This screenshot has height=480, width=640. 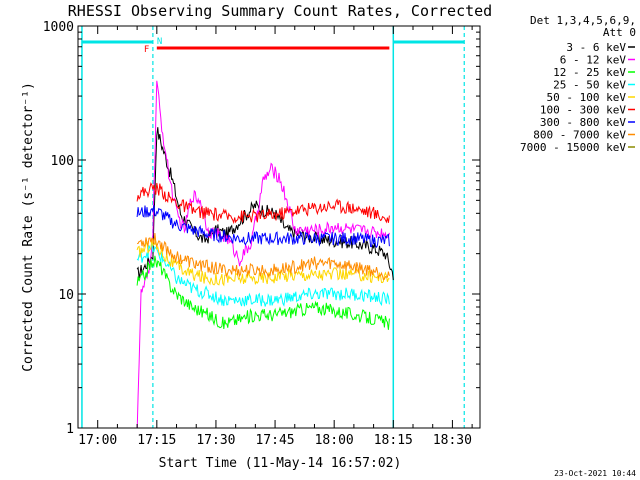 I want to click on x-tick-label: 18:30, so click(x=452, y=440).